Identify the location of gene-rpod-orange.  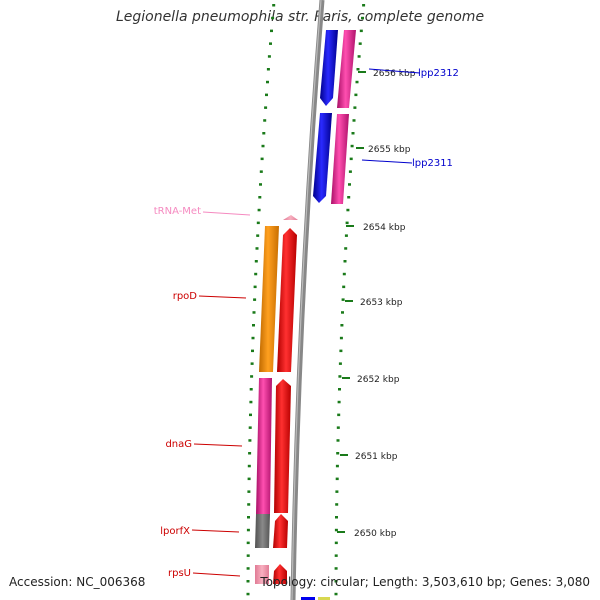
(269, 299).